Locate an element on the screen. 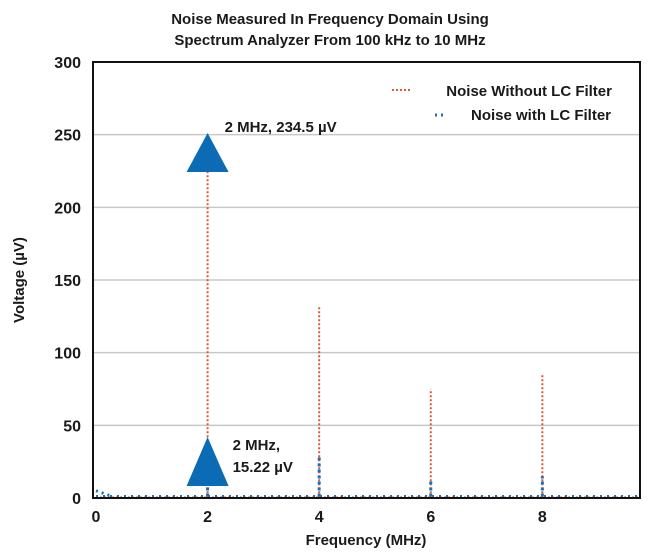  legend-label-with-filter: Noise with LC Filter is located at coordinates (541, 115).